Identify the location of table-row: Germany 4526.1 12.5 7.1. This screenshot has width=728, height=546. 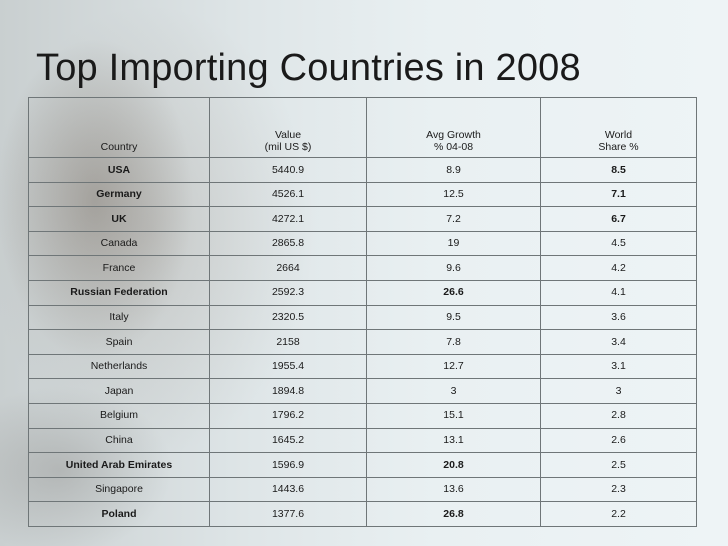
(362, 194).